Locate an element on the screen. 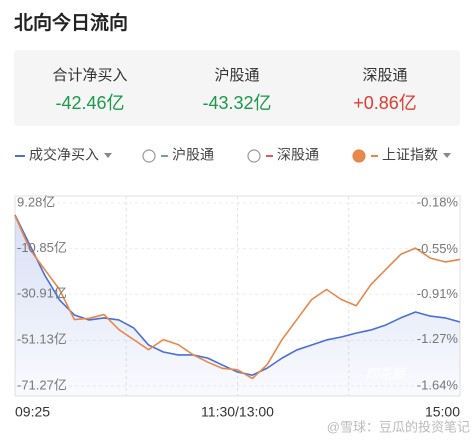  legend-label: 沪股通 is located at coordinates (193, 155).